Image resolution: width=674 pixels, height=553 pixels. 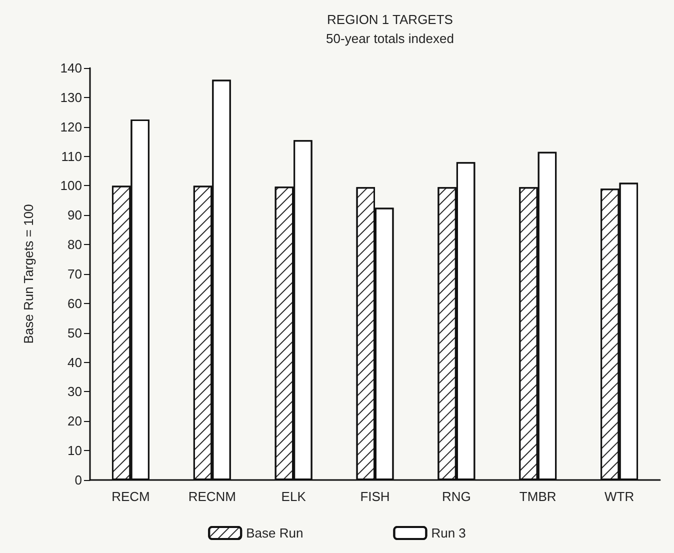 What do you see at coordinates (75, 421) in the screenshot?
I see `y-tick-label: 20` at bounding box center [75, 421].